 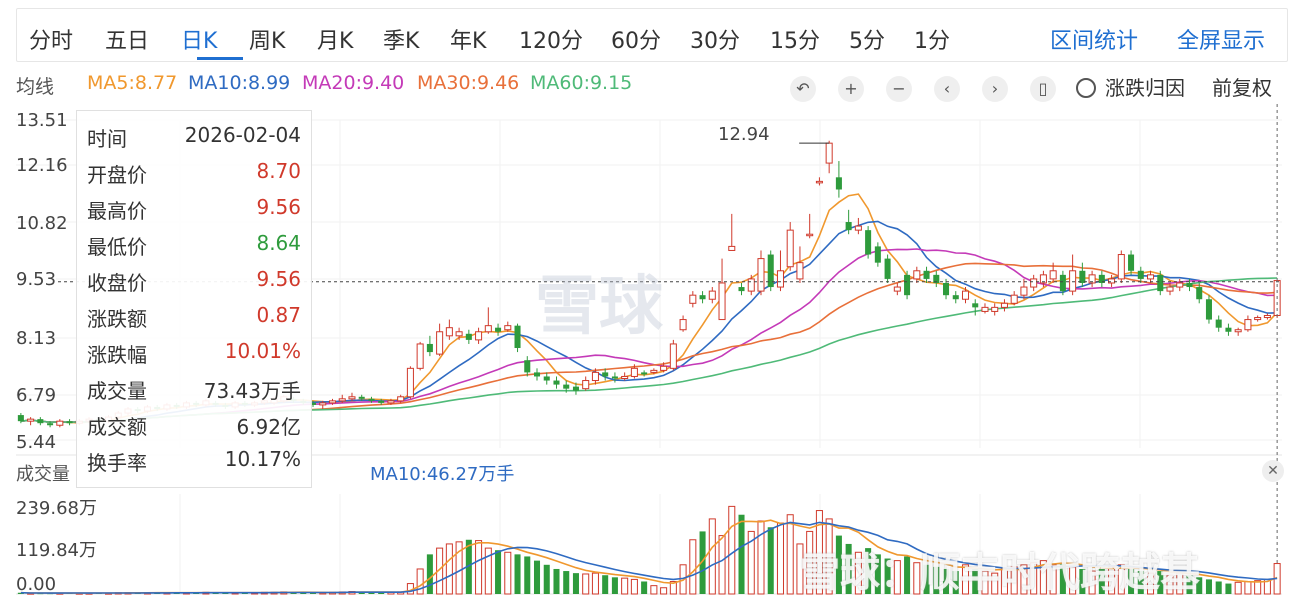 What do you see at coordinates (803, 89) in the screenshot?
I see `undo-icon: ↶` at bounding box center [803, 89].